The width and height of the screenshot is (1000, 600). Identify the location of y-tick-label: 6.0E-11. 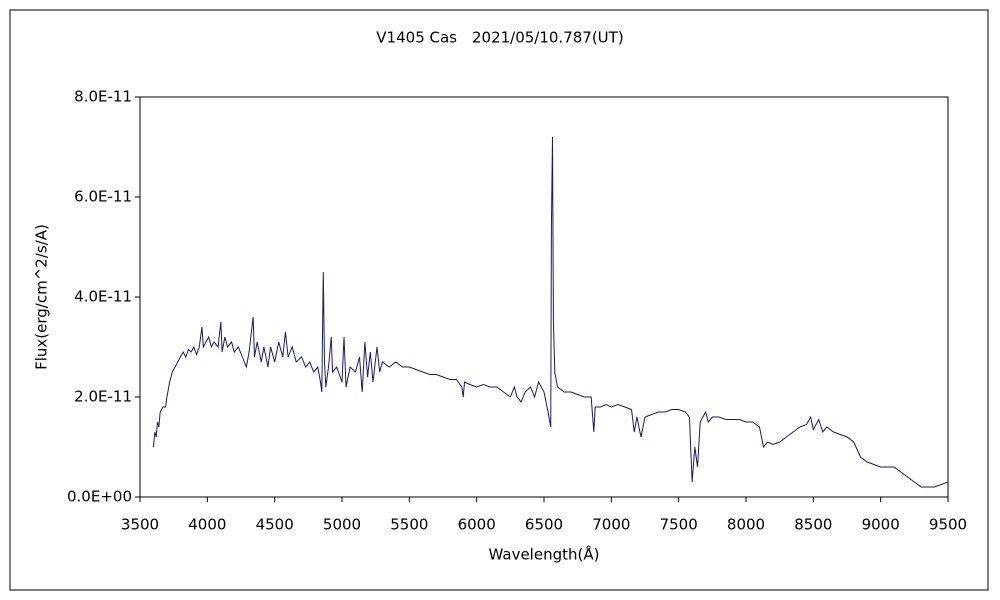
(103, 197).